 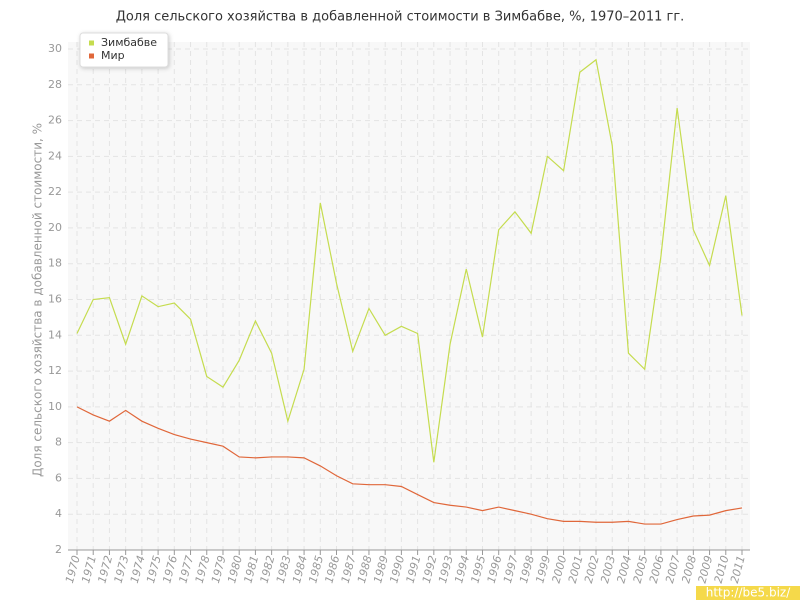 What do you see at coordinates (58, 549) in the screenshot?
I see `y-tick-label: 2` at bounding box center [58, 549].